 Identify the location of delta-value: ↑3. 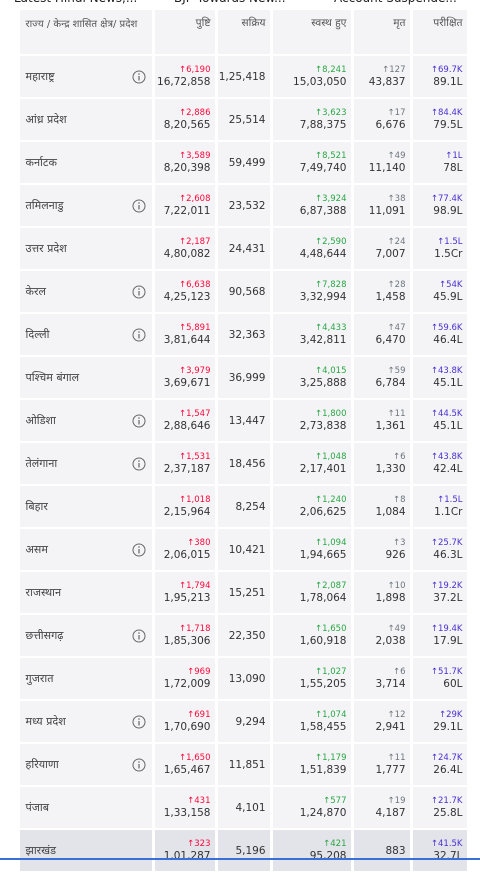
(399, 543).